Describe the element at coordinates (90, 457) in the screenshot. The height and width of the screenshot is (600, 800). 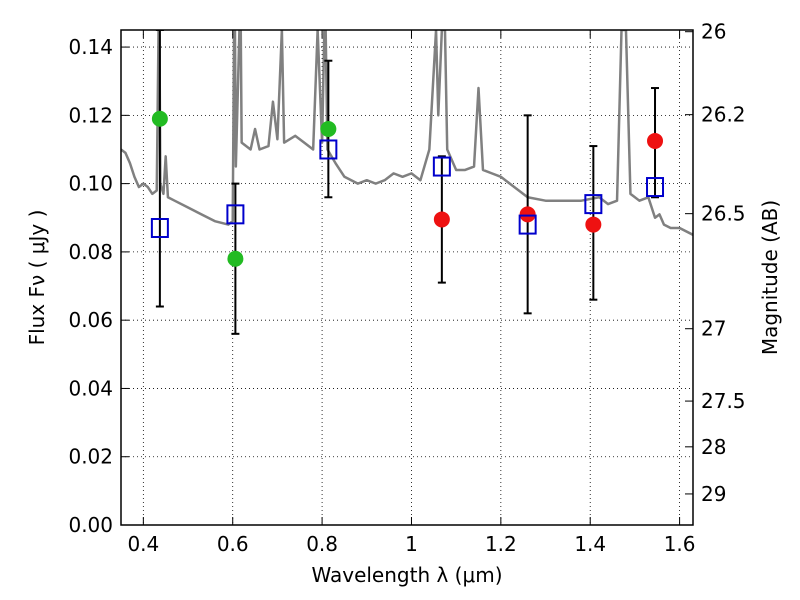
I see `y-tick-label: 0.02` at that location.